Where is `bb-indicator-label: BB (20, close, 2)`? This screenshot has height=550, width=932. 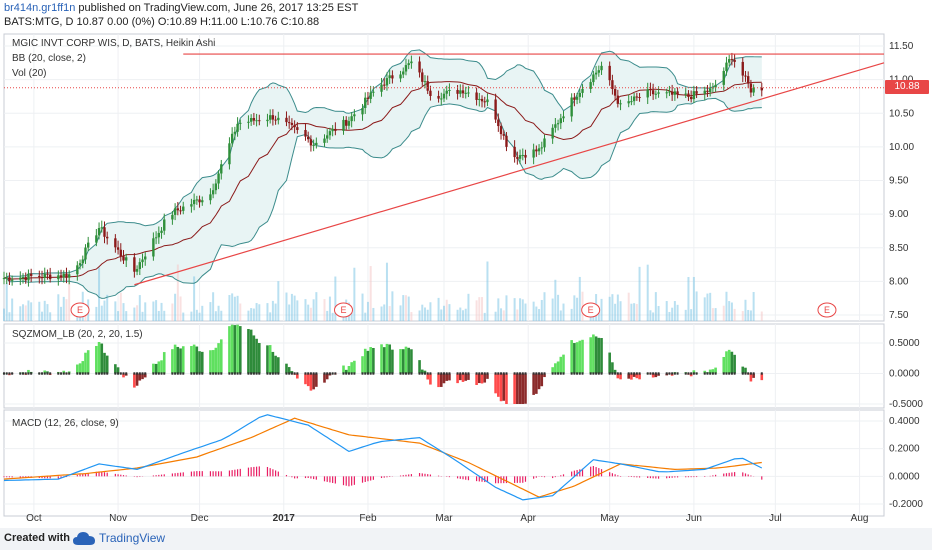
bb-indicator-label: BB (20, close, 2) is located at coordinates (49, 58).